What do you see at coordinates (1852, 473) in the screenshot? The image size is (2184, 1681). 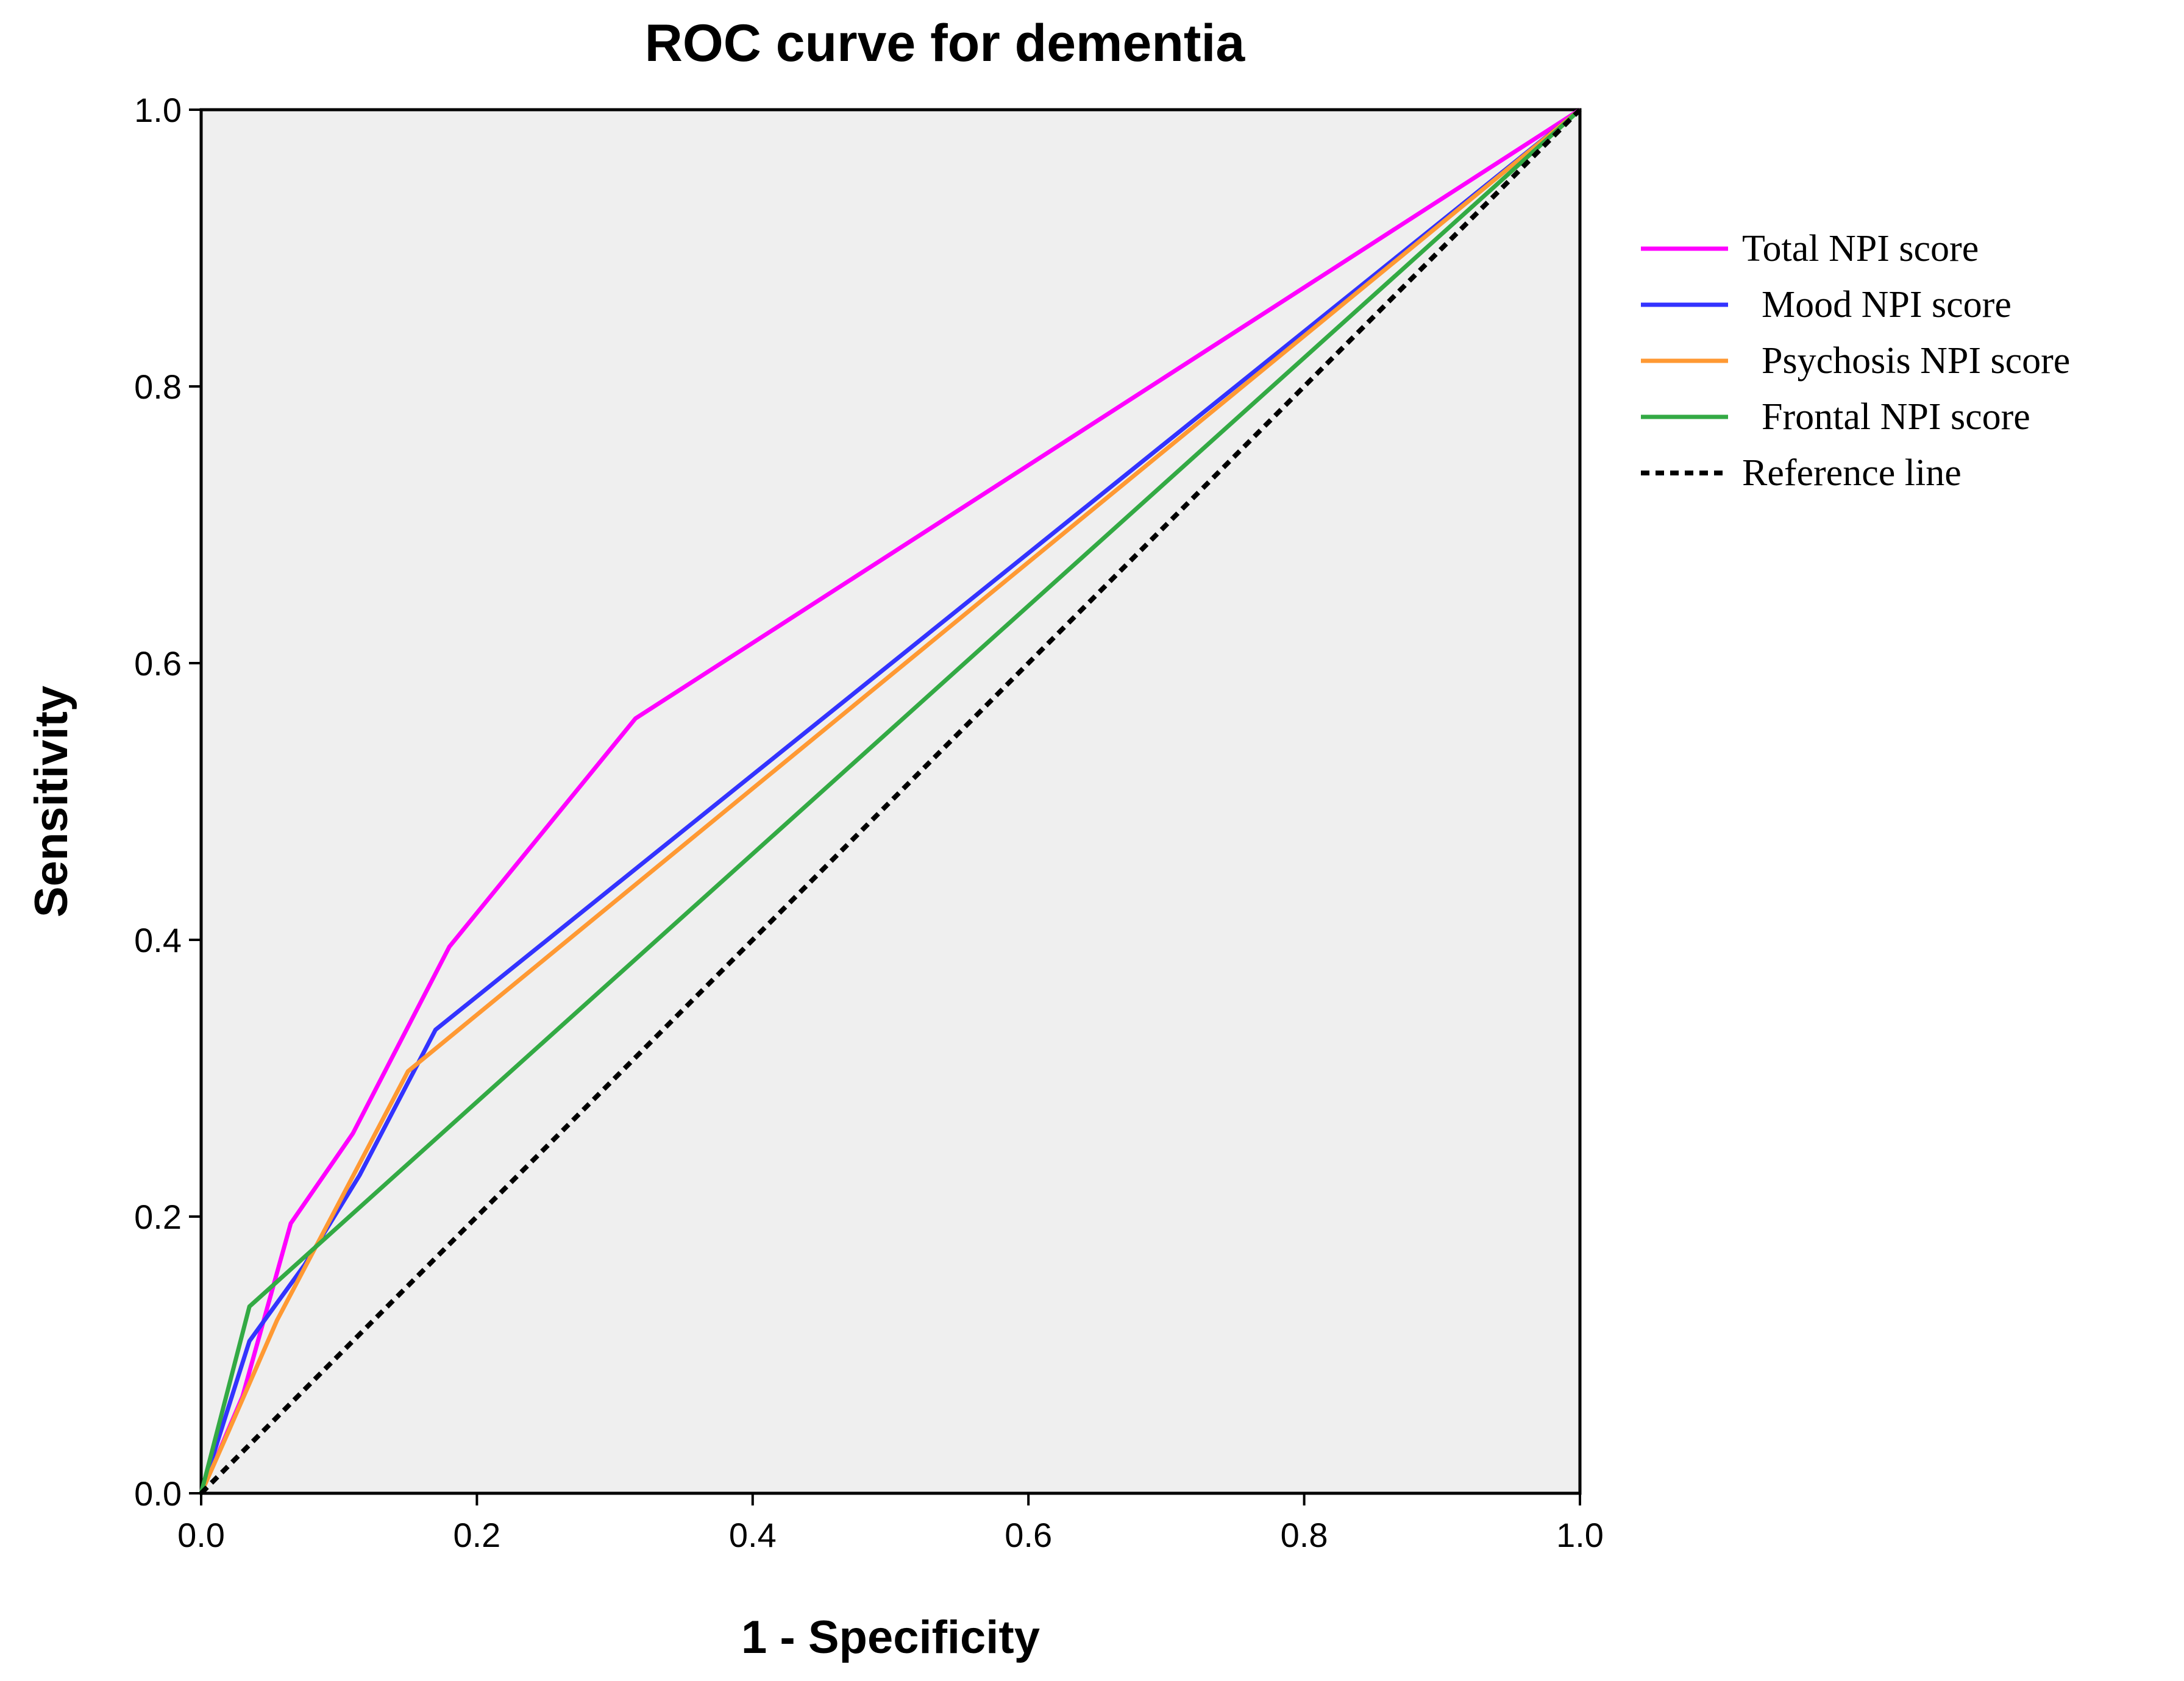 I see `legend-label-reference-line: Reference line` at bounding box center [1852, 473].